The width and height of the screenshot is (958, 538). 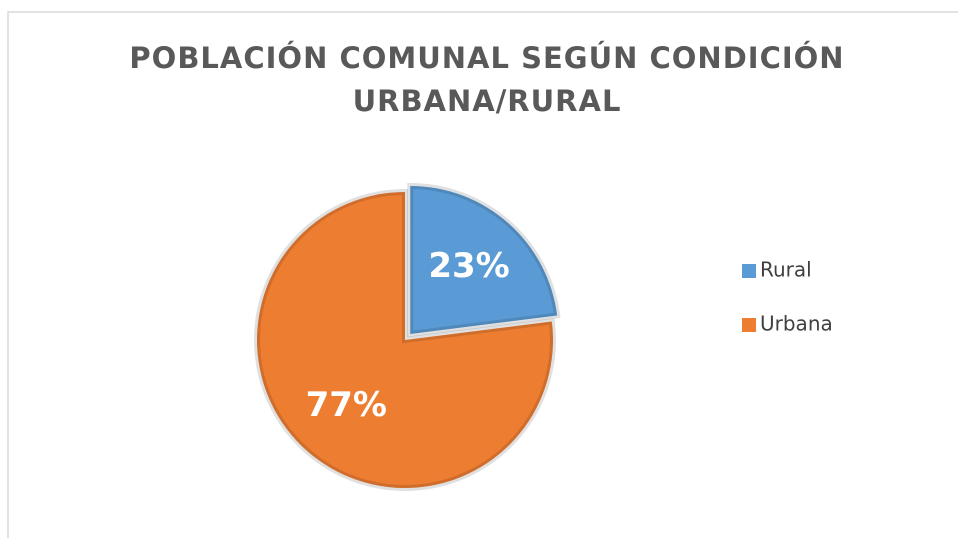 I want to click on legend-label: Rural, so click(x=786, y=270).